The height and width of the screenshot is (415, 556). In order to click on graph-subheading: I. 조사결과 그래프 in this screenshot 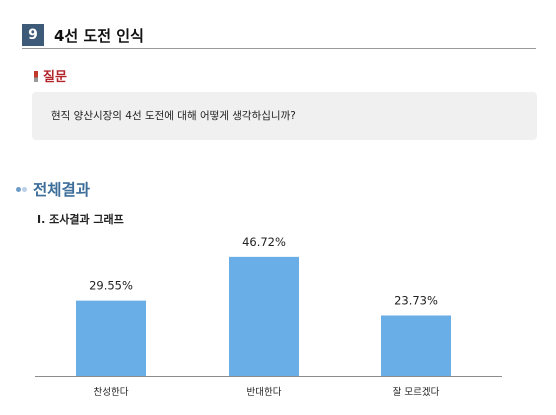, I will do `click(80, 219)`.